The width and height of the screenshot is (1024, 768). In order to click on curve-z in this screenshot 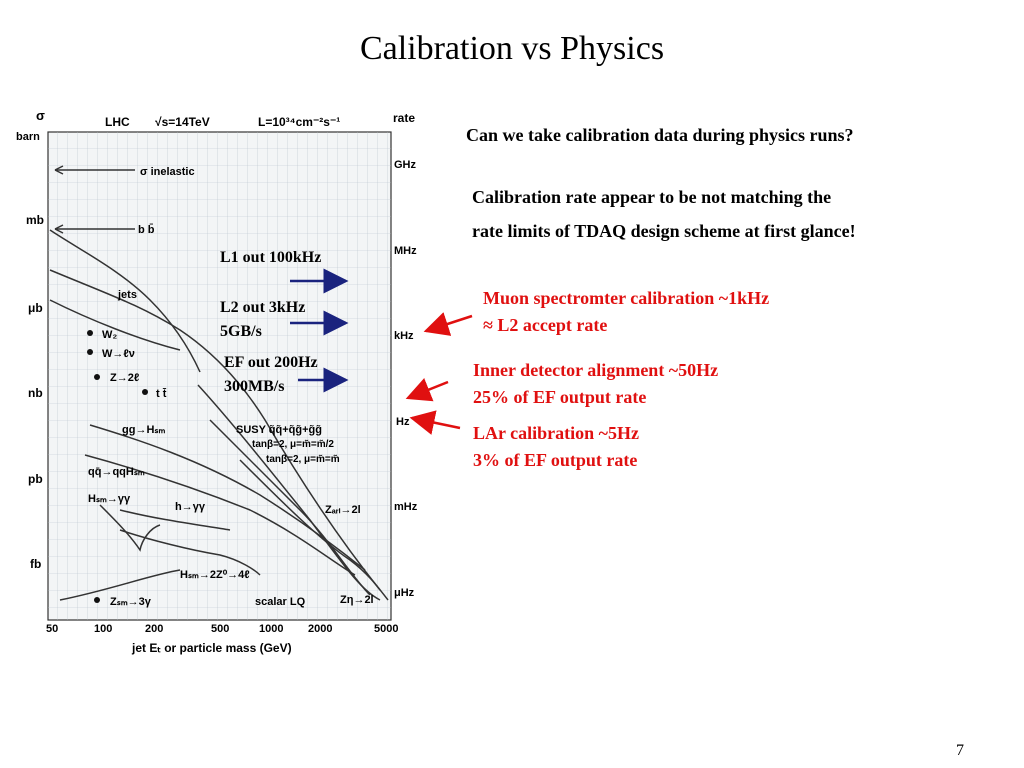, I will do `click(115, 325)`.